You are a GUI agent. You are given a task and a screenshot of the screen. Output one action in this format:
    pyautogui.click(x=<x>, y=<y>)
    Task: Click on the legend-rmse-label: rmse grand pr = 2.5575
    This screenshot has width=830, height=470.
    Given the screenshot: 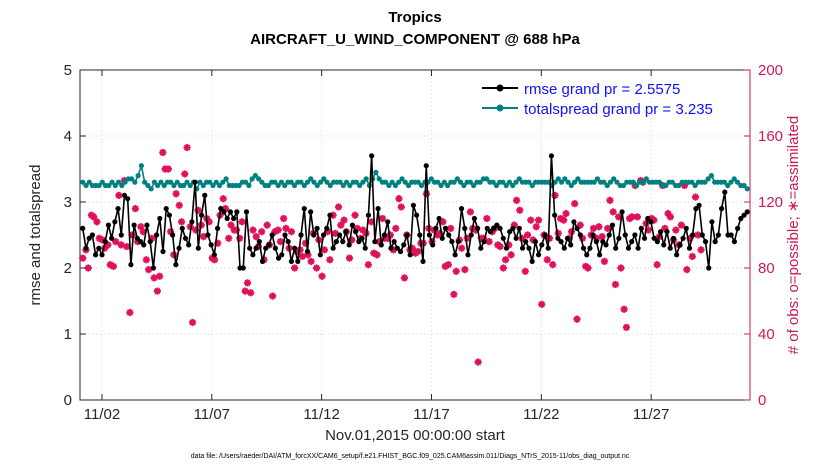 What is the action you would take?
    pyautogui.click(x=602, y=89)
    